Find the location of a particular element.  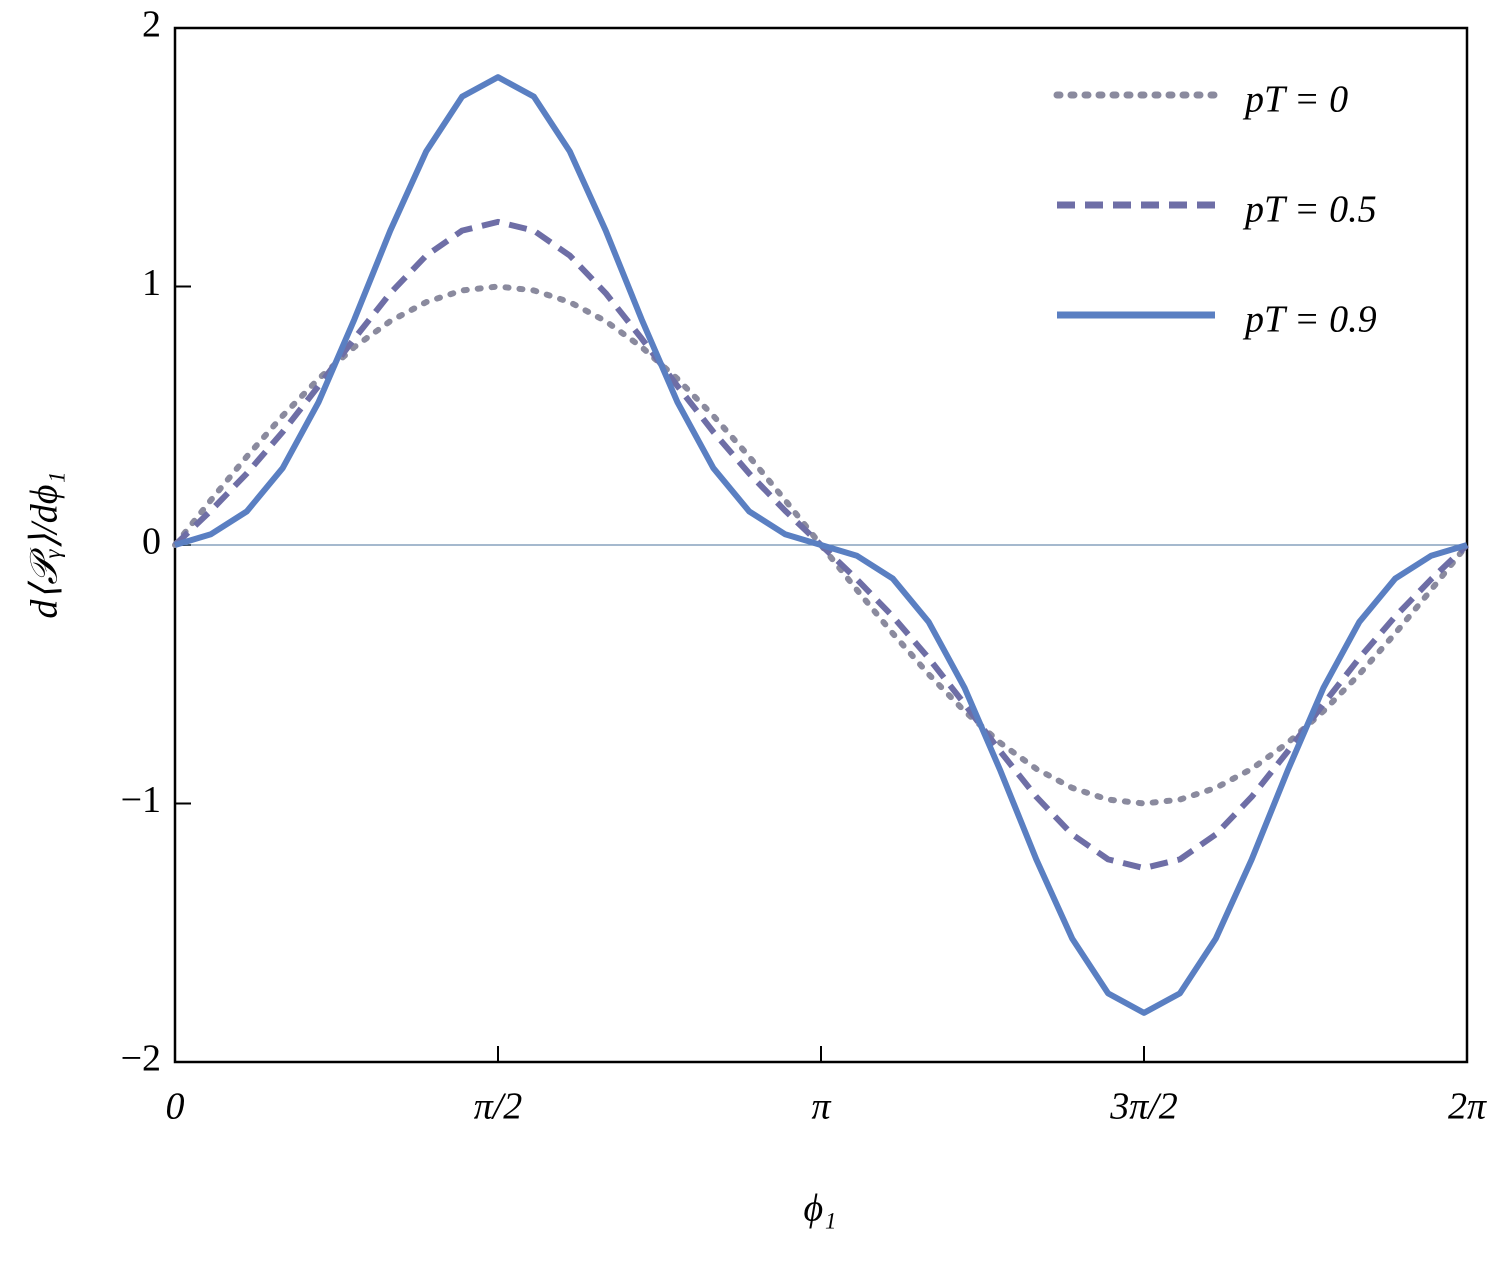

legend-label: pT = 0.9 is located at coordinates (1309, 320).